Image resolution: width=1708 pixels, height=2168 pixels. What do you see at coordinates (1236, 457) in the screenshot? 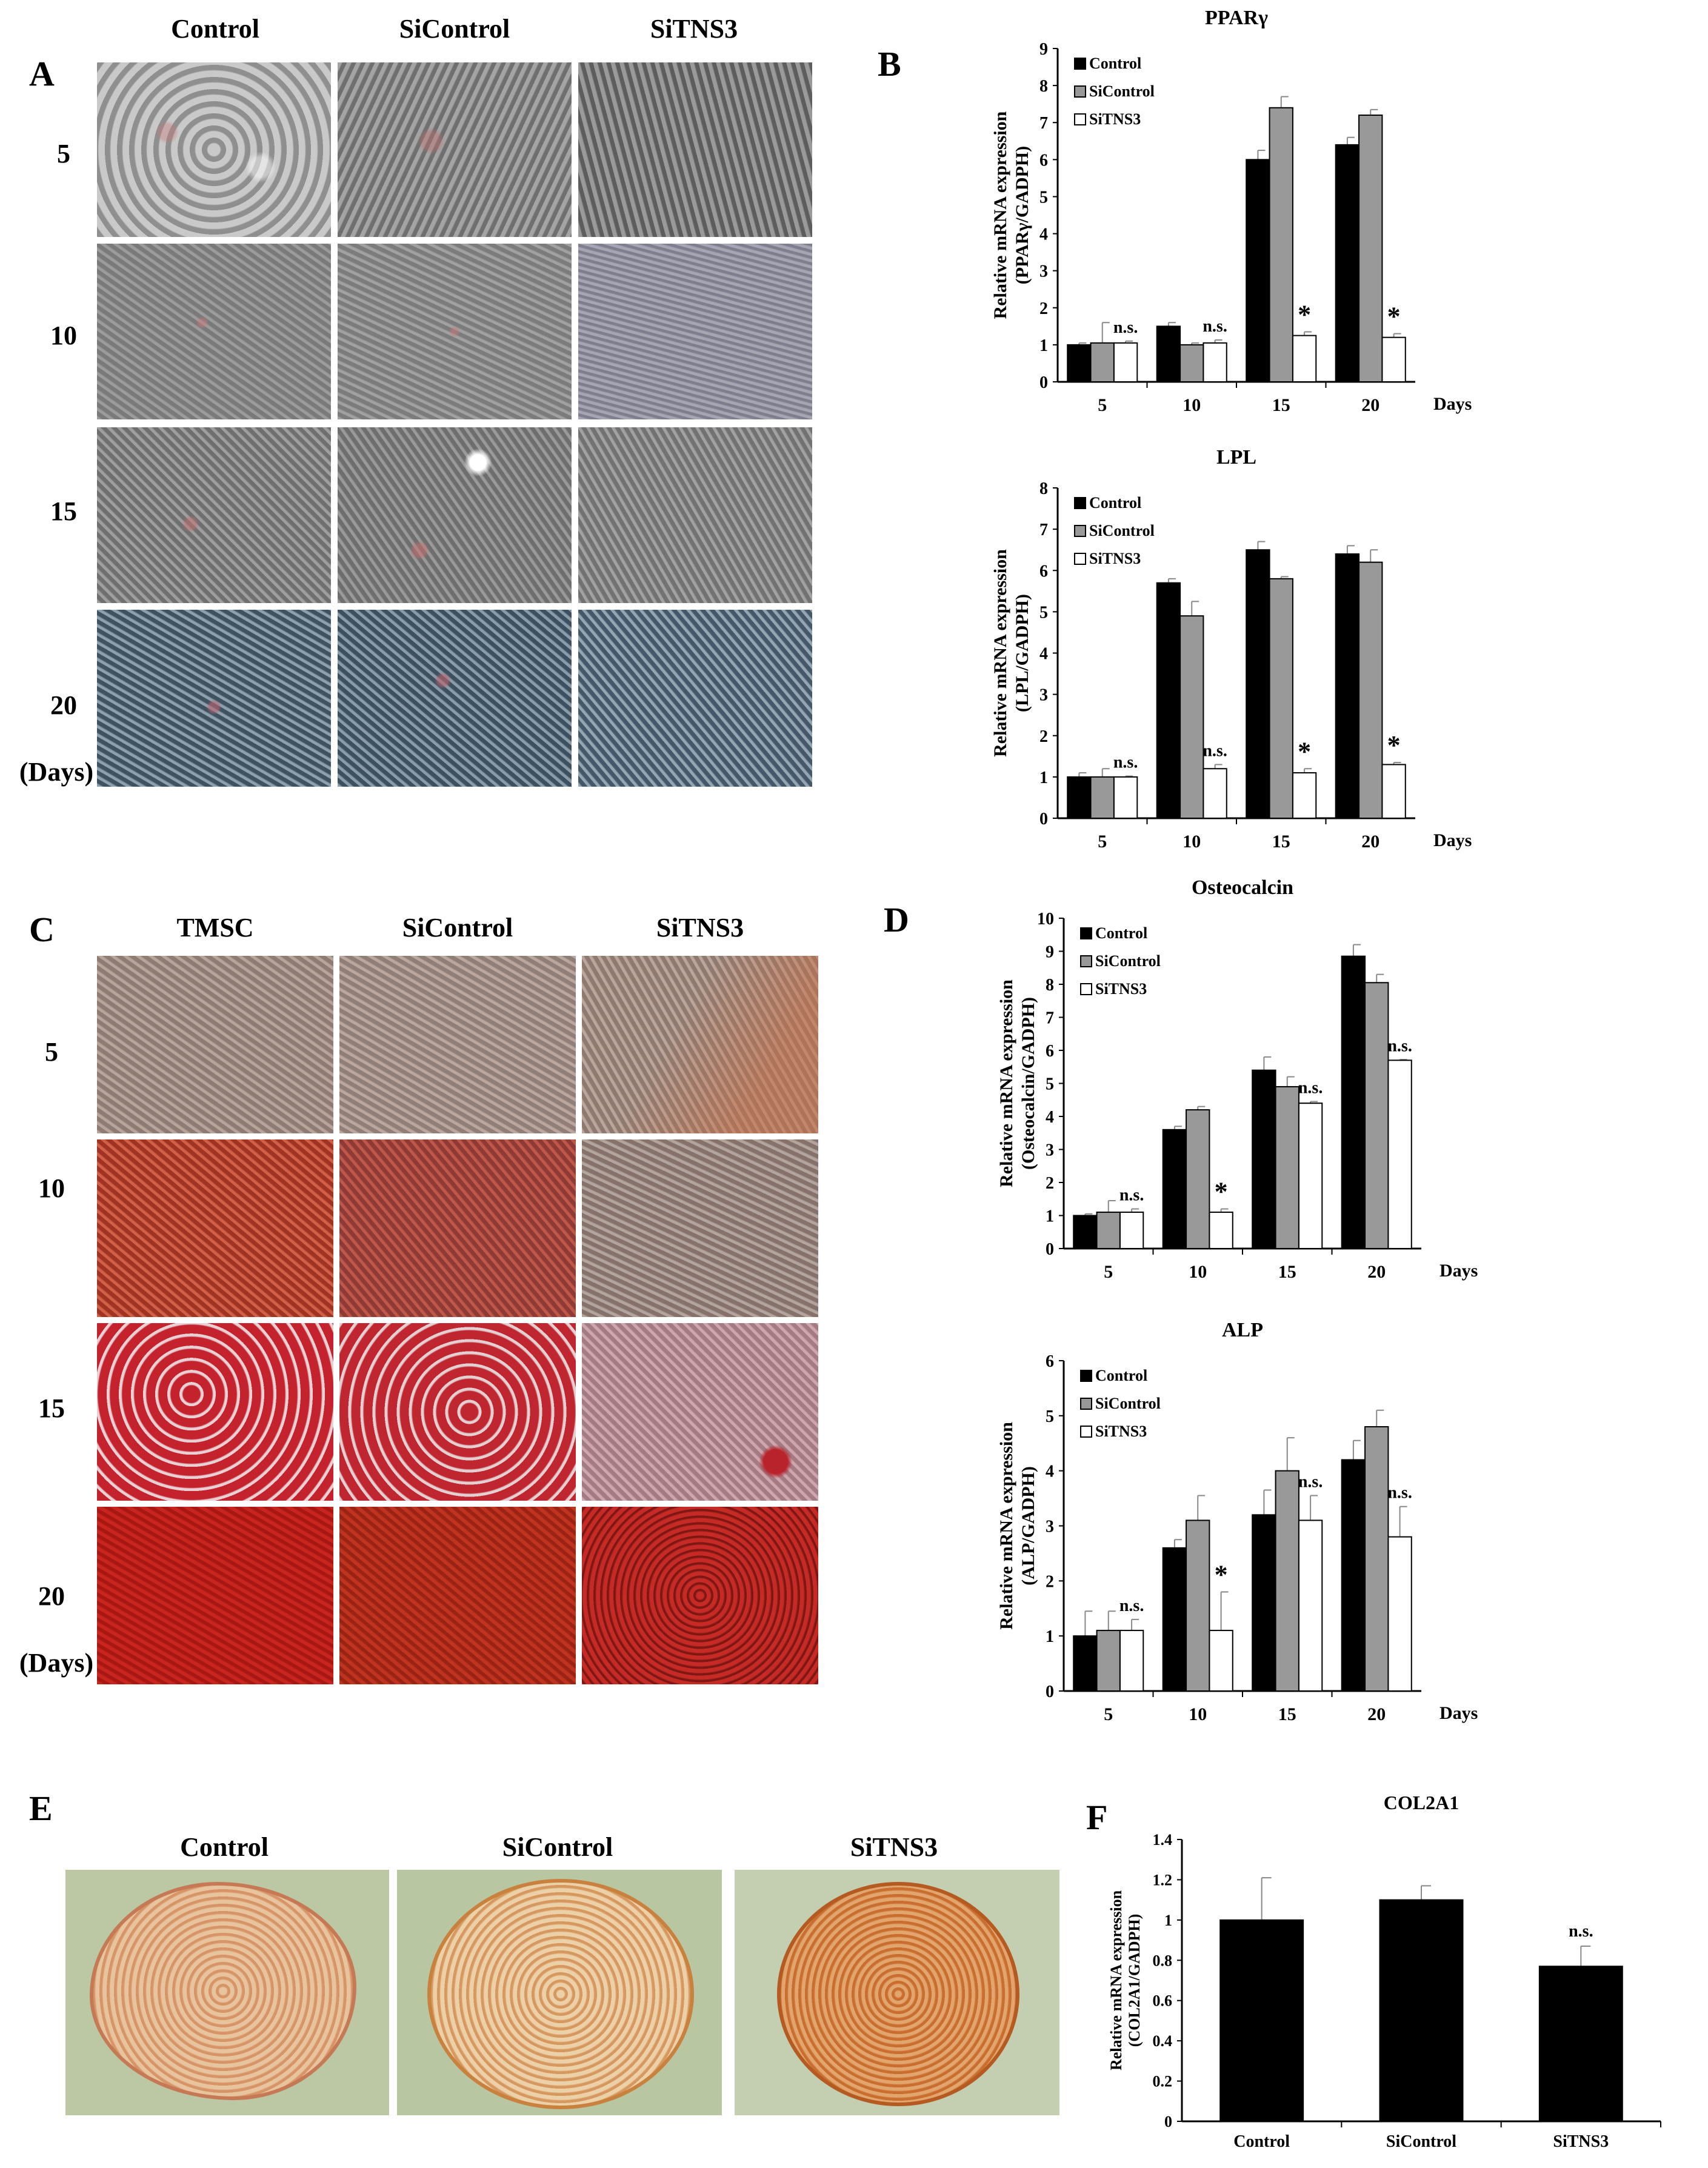
I see `lpl-title: LPL` at bounding box center [1236, 457].